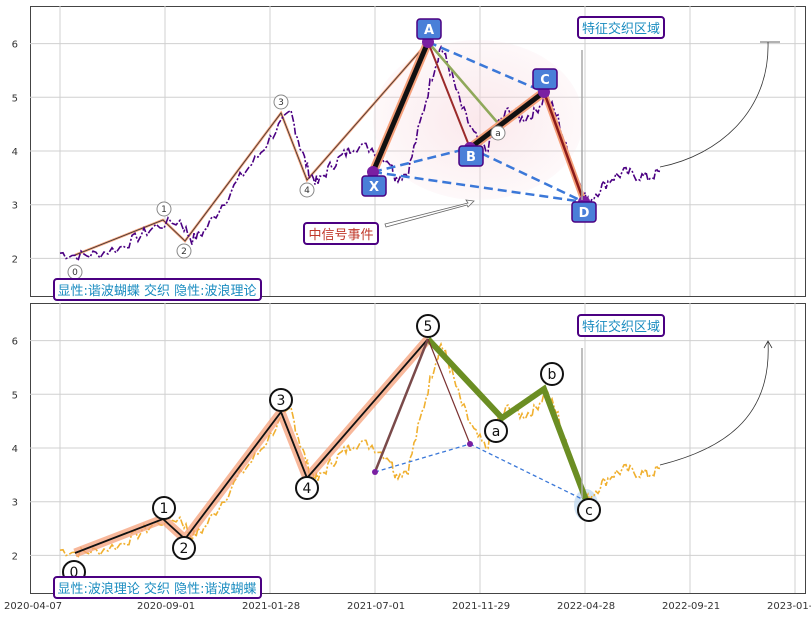  What do you see at coordinates (15, 301) in the screenshot?
I see `y-tick-labels: 2 3 4 5 6 2 3 4 5 6` at bounding box center [15, 301].